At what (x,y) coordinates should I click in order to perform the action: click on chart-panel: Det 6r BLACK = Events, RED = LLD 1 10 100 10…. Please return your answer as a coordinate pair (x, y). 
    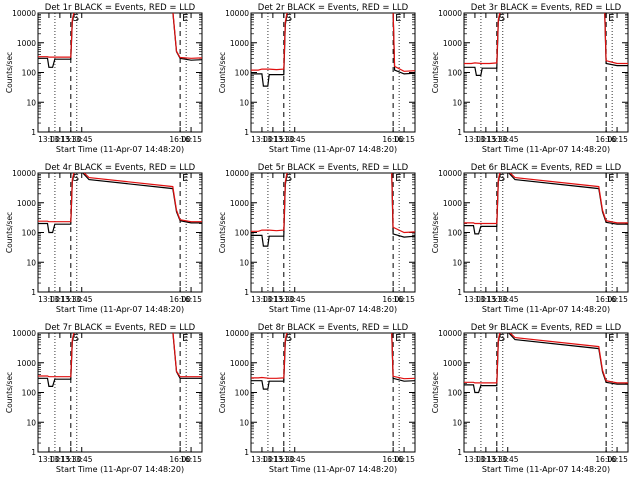
    Looking at the image, I should click on (530, 238).